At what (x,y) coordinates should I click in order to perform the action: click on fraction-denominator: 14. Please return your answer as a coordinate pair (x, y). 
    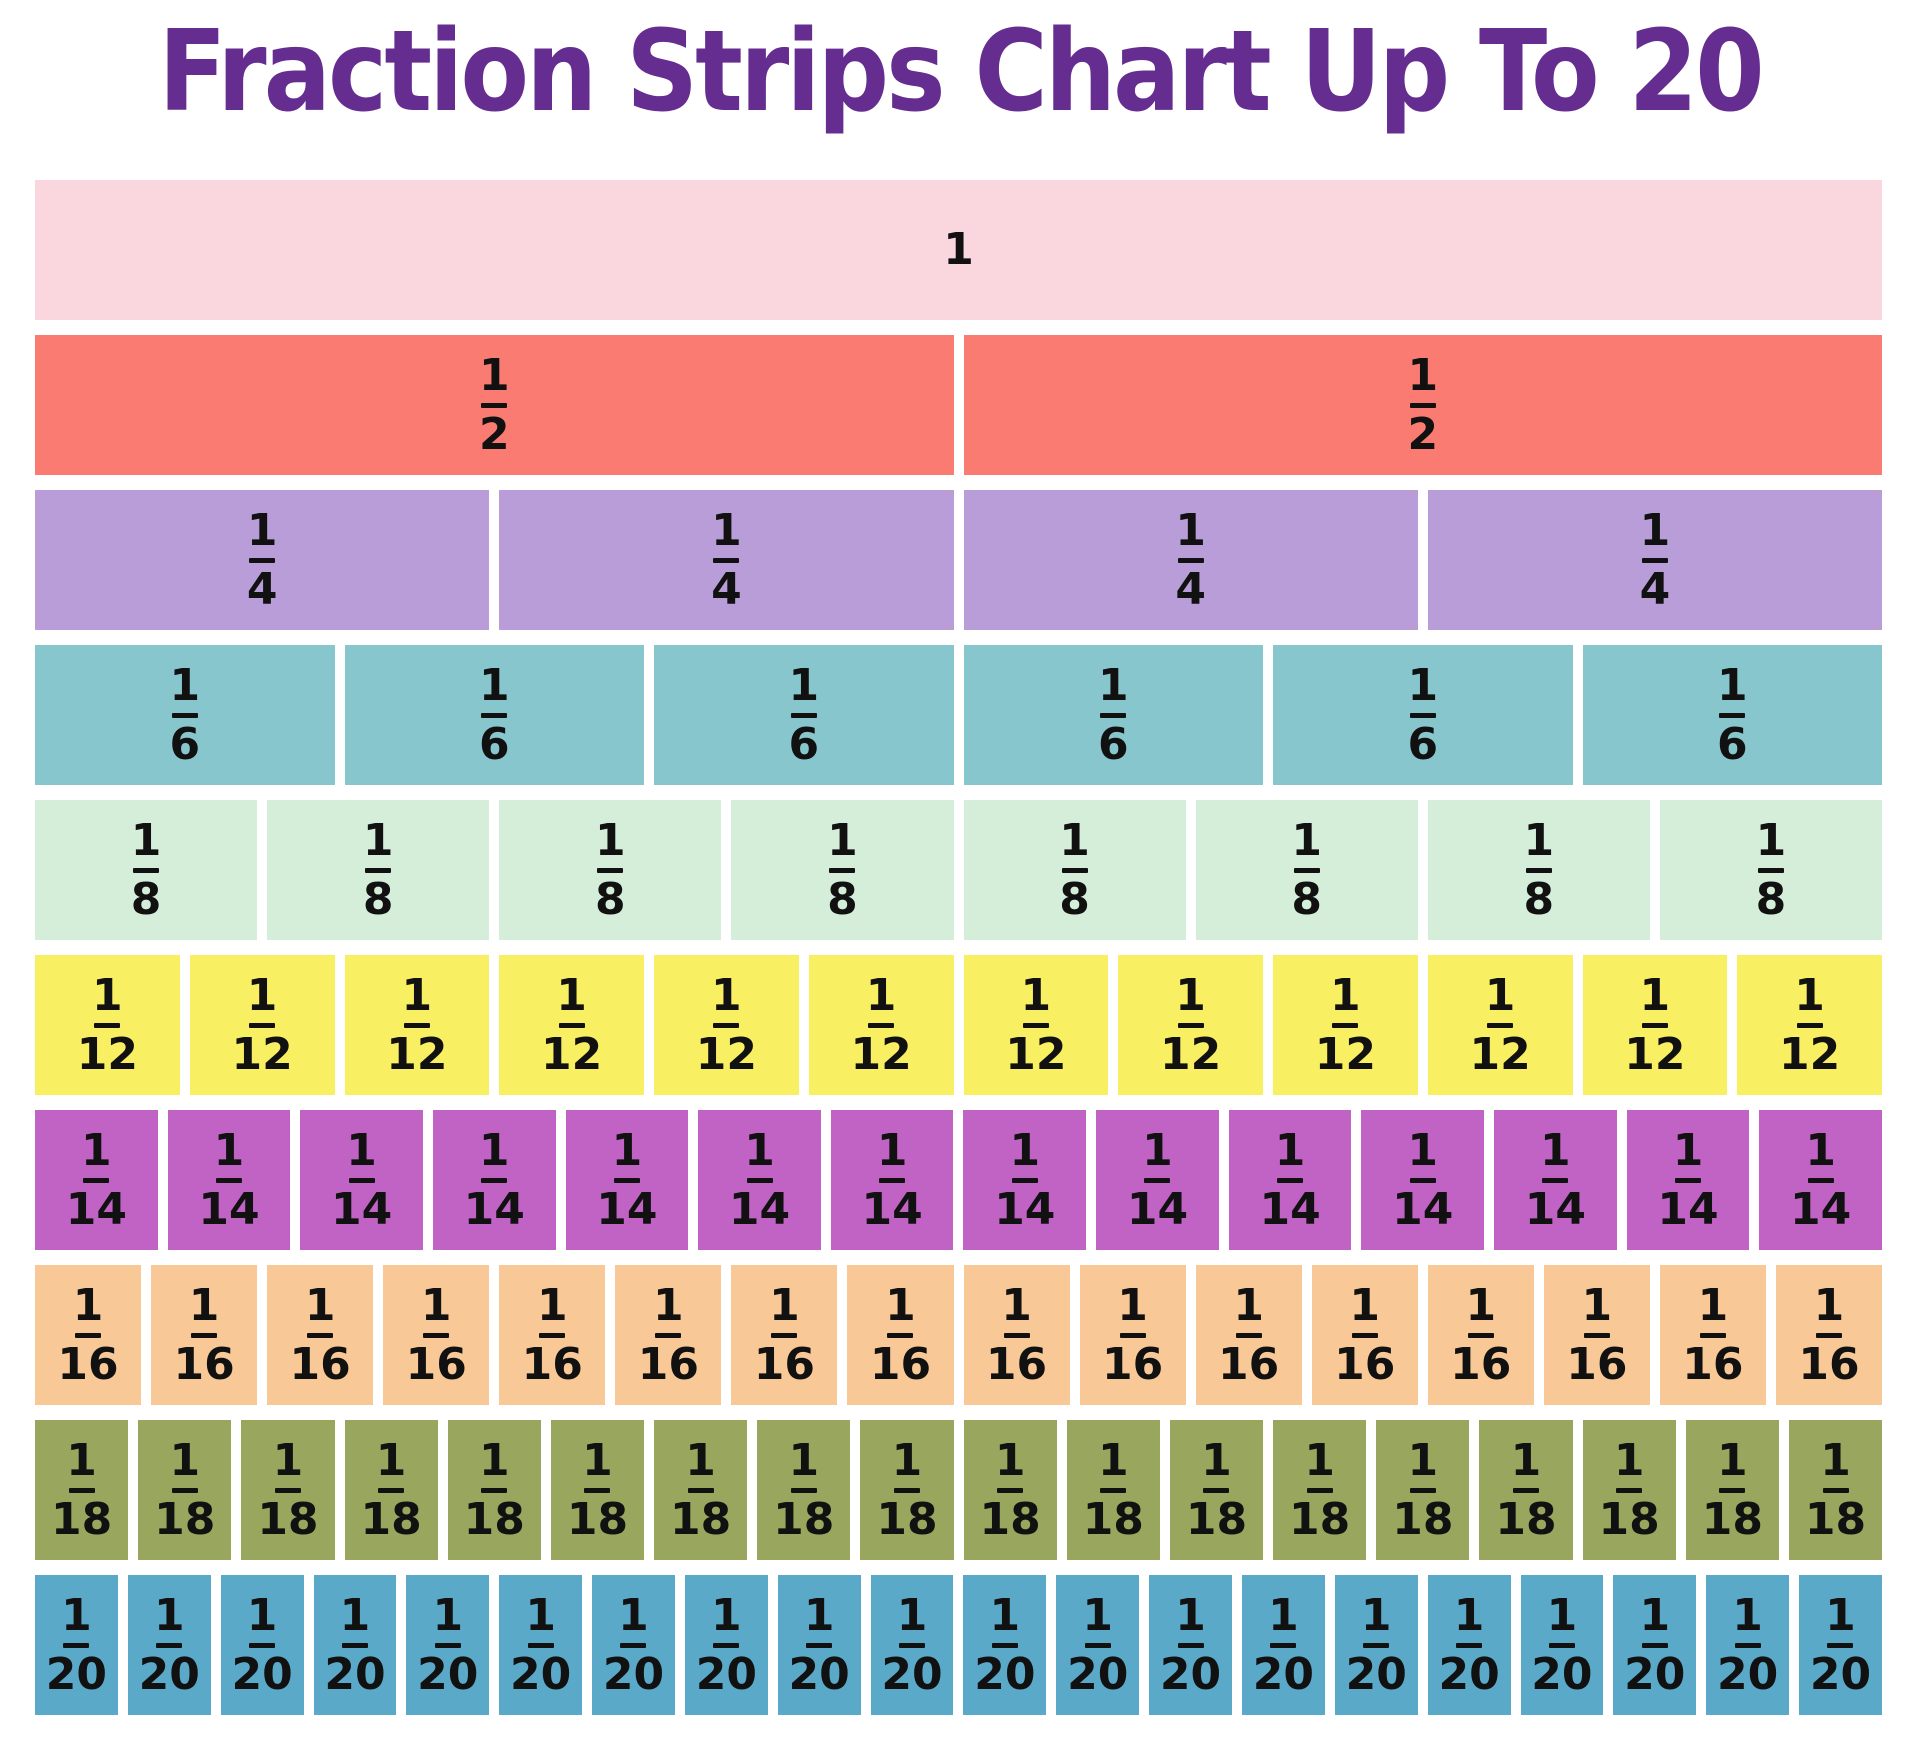
    Looking at the image, I should click on (229, 1209).